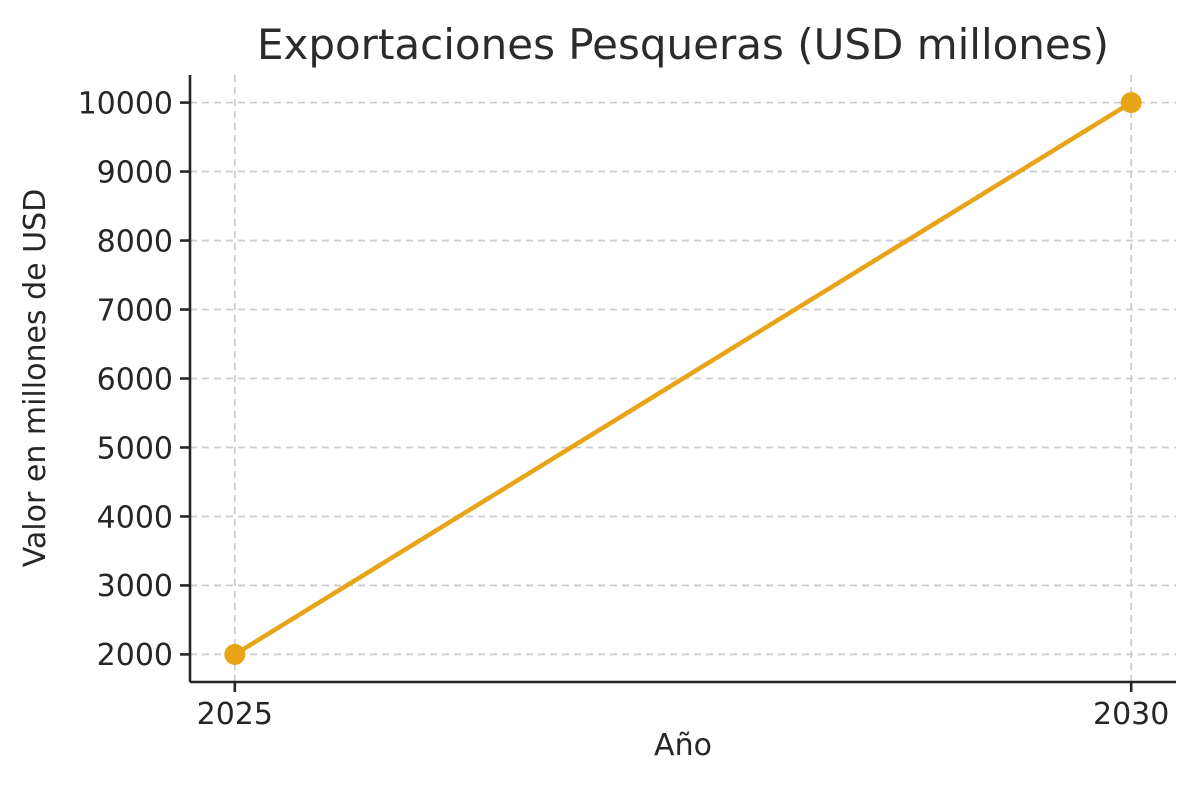  What do you see at coordinates (125, 103) in the screenshot?
I see `y-tick-label: 10000` at bounding box center [125, 103].